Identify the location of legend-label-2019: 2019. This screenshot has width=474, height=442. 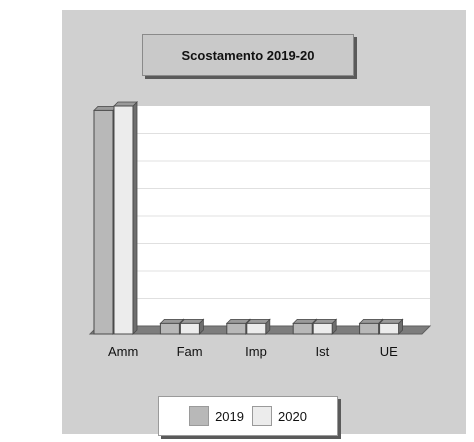
(229, 416).